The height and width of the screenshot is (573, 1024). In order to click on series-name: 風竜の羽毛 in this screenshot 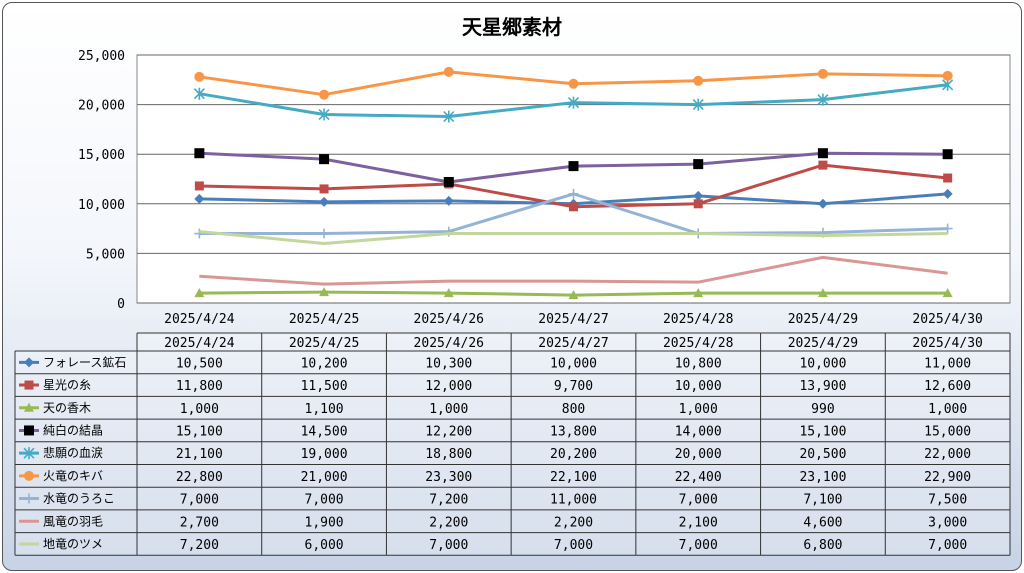, I will do `click(73, 521)`.